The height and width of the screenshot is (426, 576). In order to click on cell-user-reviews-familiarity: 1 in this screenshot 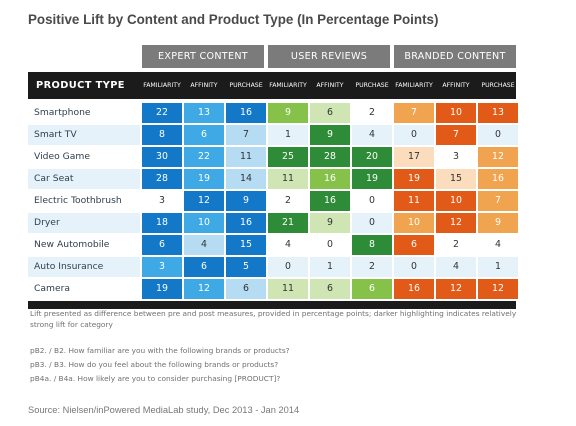, I will do `click(288, 135)`.